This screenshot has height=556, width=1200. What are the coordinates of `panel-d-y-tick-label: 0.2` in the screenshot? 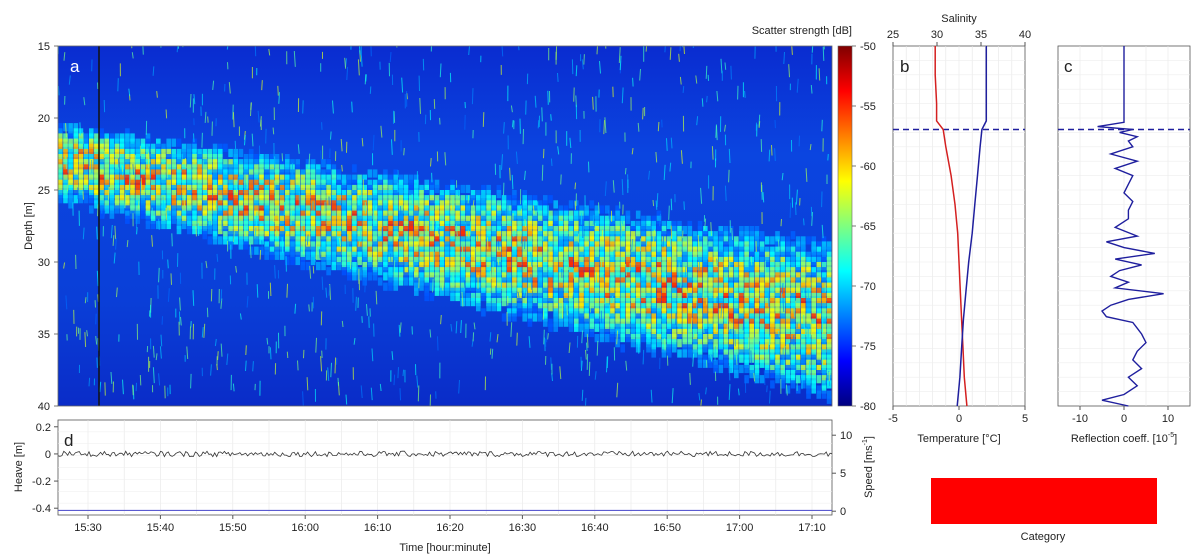 It's located at (43, 428).